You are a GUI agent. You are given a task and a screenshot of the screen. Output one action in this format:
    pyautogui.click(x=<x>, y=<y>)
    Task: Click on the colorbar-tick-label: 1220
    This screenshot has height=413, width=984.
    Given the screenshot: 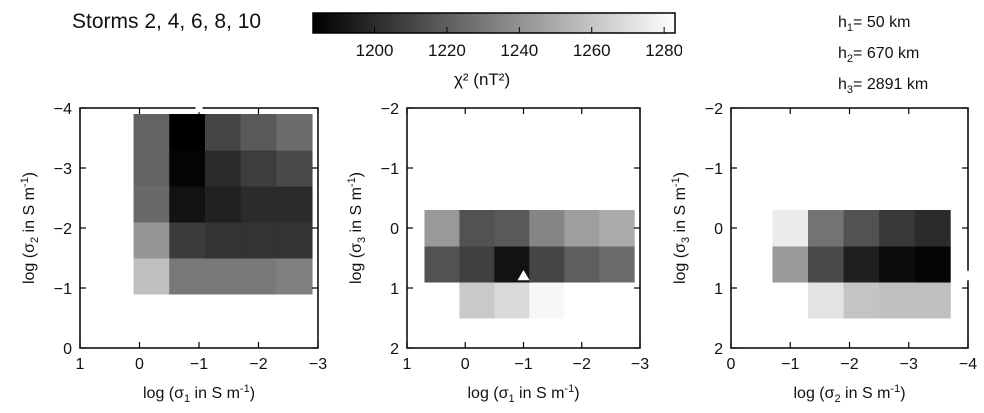 What is the action you would take?
    pyautogui.click(x=447, y=50)
    